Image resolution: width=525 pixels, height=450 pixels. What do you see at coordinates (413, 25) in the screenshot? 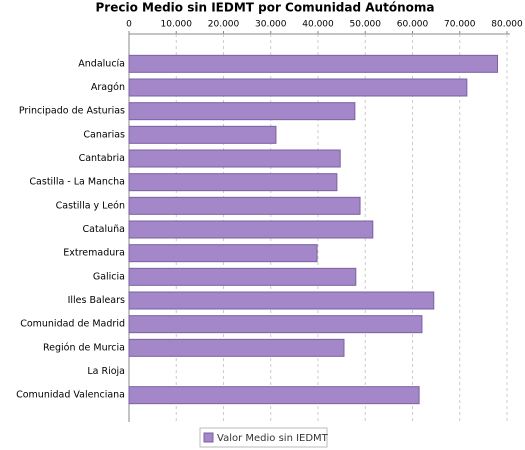
I see `x-tick-label: 60.000` at bounding box center [413, 25].